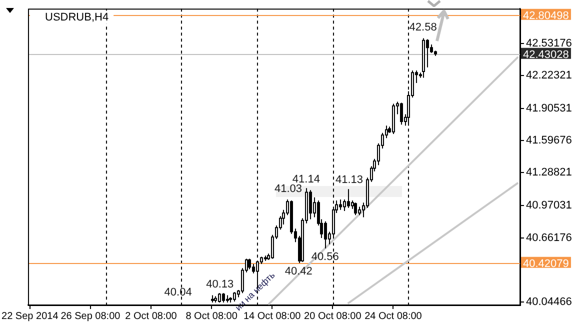 This screenshot has width=572, height=325. What do you see at coordinates (549, 75) in the screenshot?
I see `y-tick-label: 42.22321` at bounding box center [549, 75].